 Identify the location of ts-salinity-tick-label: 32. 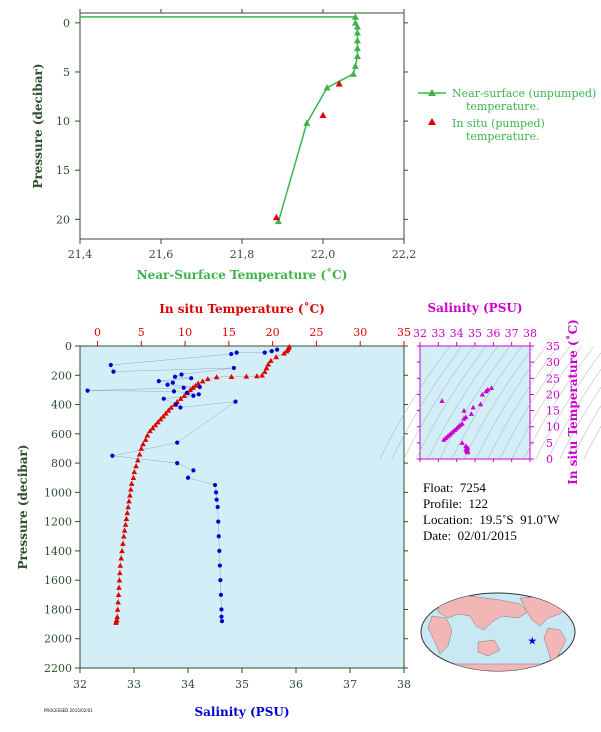
(420, 333).